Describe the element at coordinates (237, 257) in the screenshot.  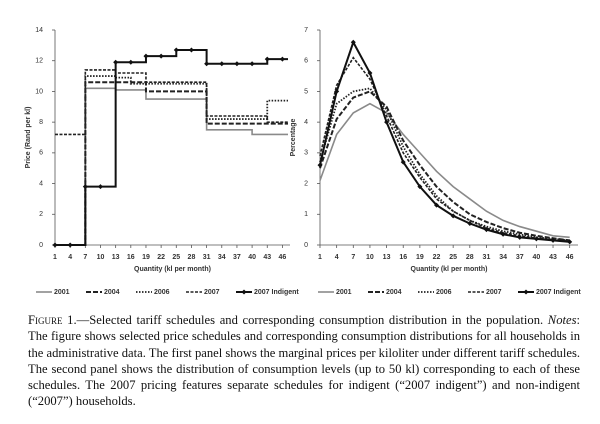
I see `x-tick-label: 37` at that location.